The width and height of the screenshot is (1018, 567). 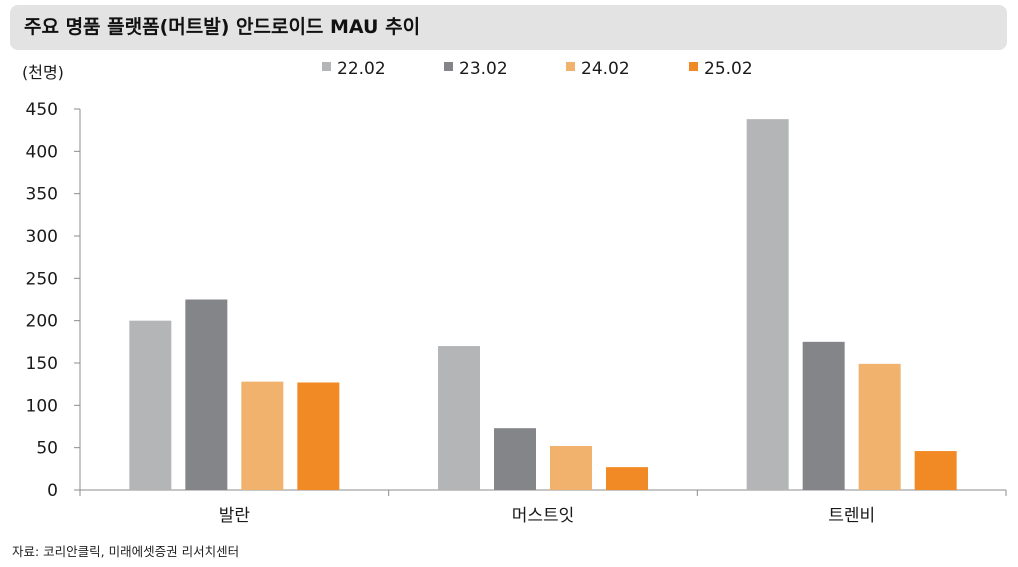 What do you see at coordinates (262, 435) in the screenshot?
I see `bar-발란-24.02` at bounding box center [262, 435].